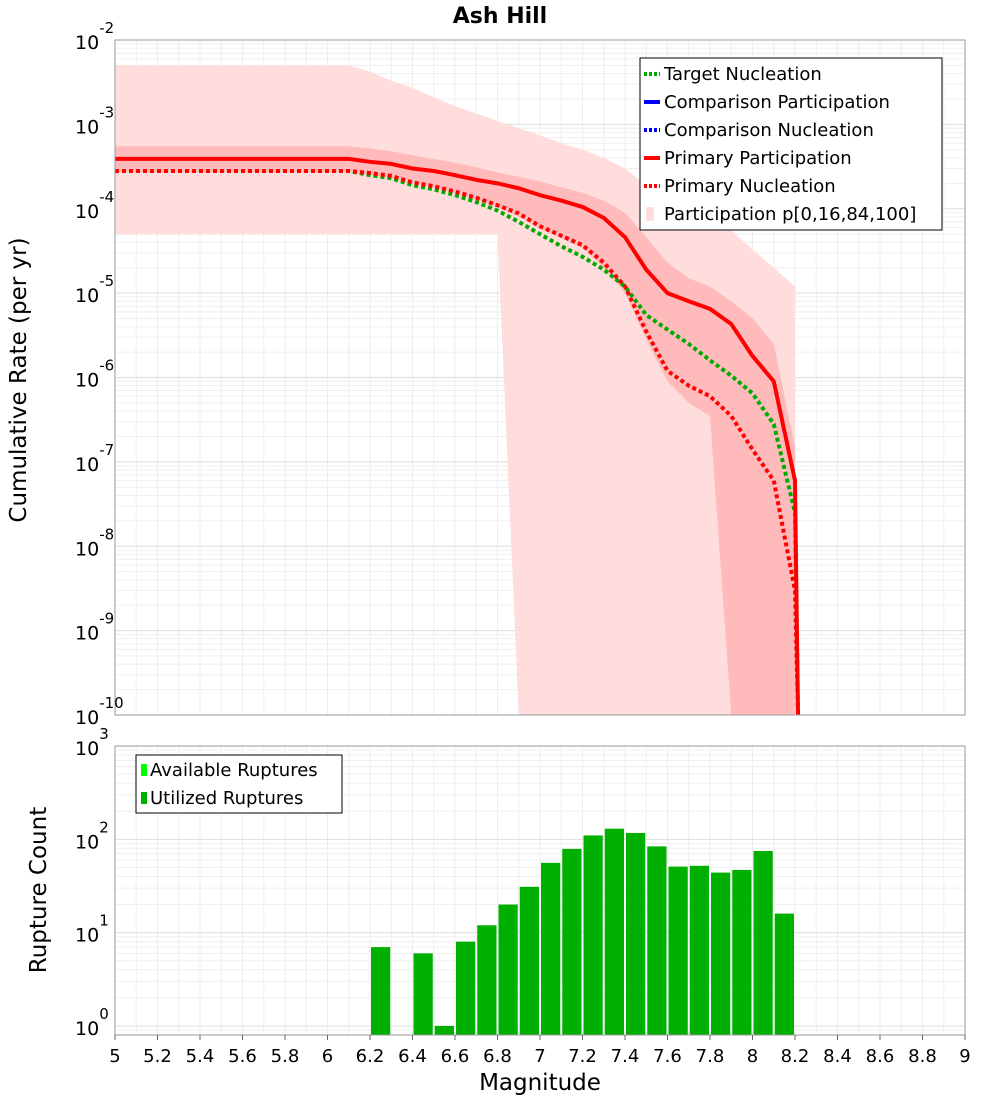 The width and height of the screenshot is (1000, 1100). I want to click on y-tick-label: 10⁻², so click(94, 36).